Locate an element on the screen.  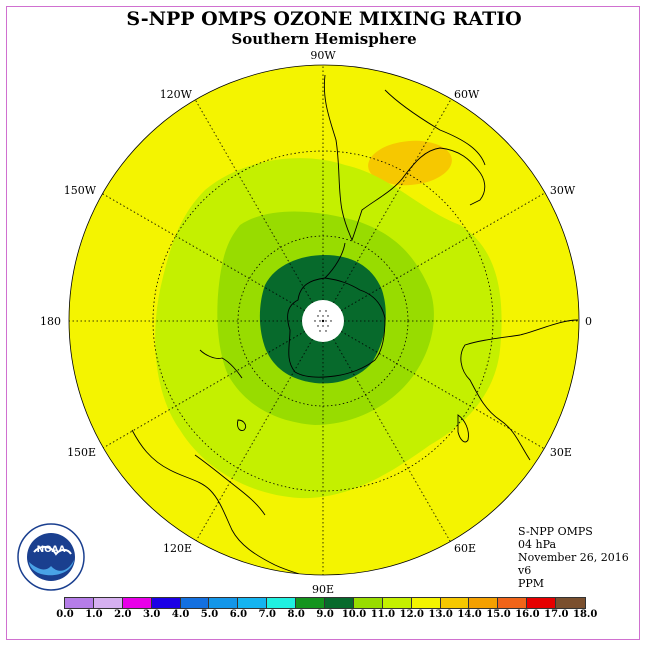
coast-new-zealand is located at coordinates (221, 364).